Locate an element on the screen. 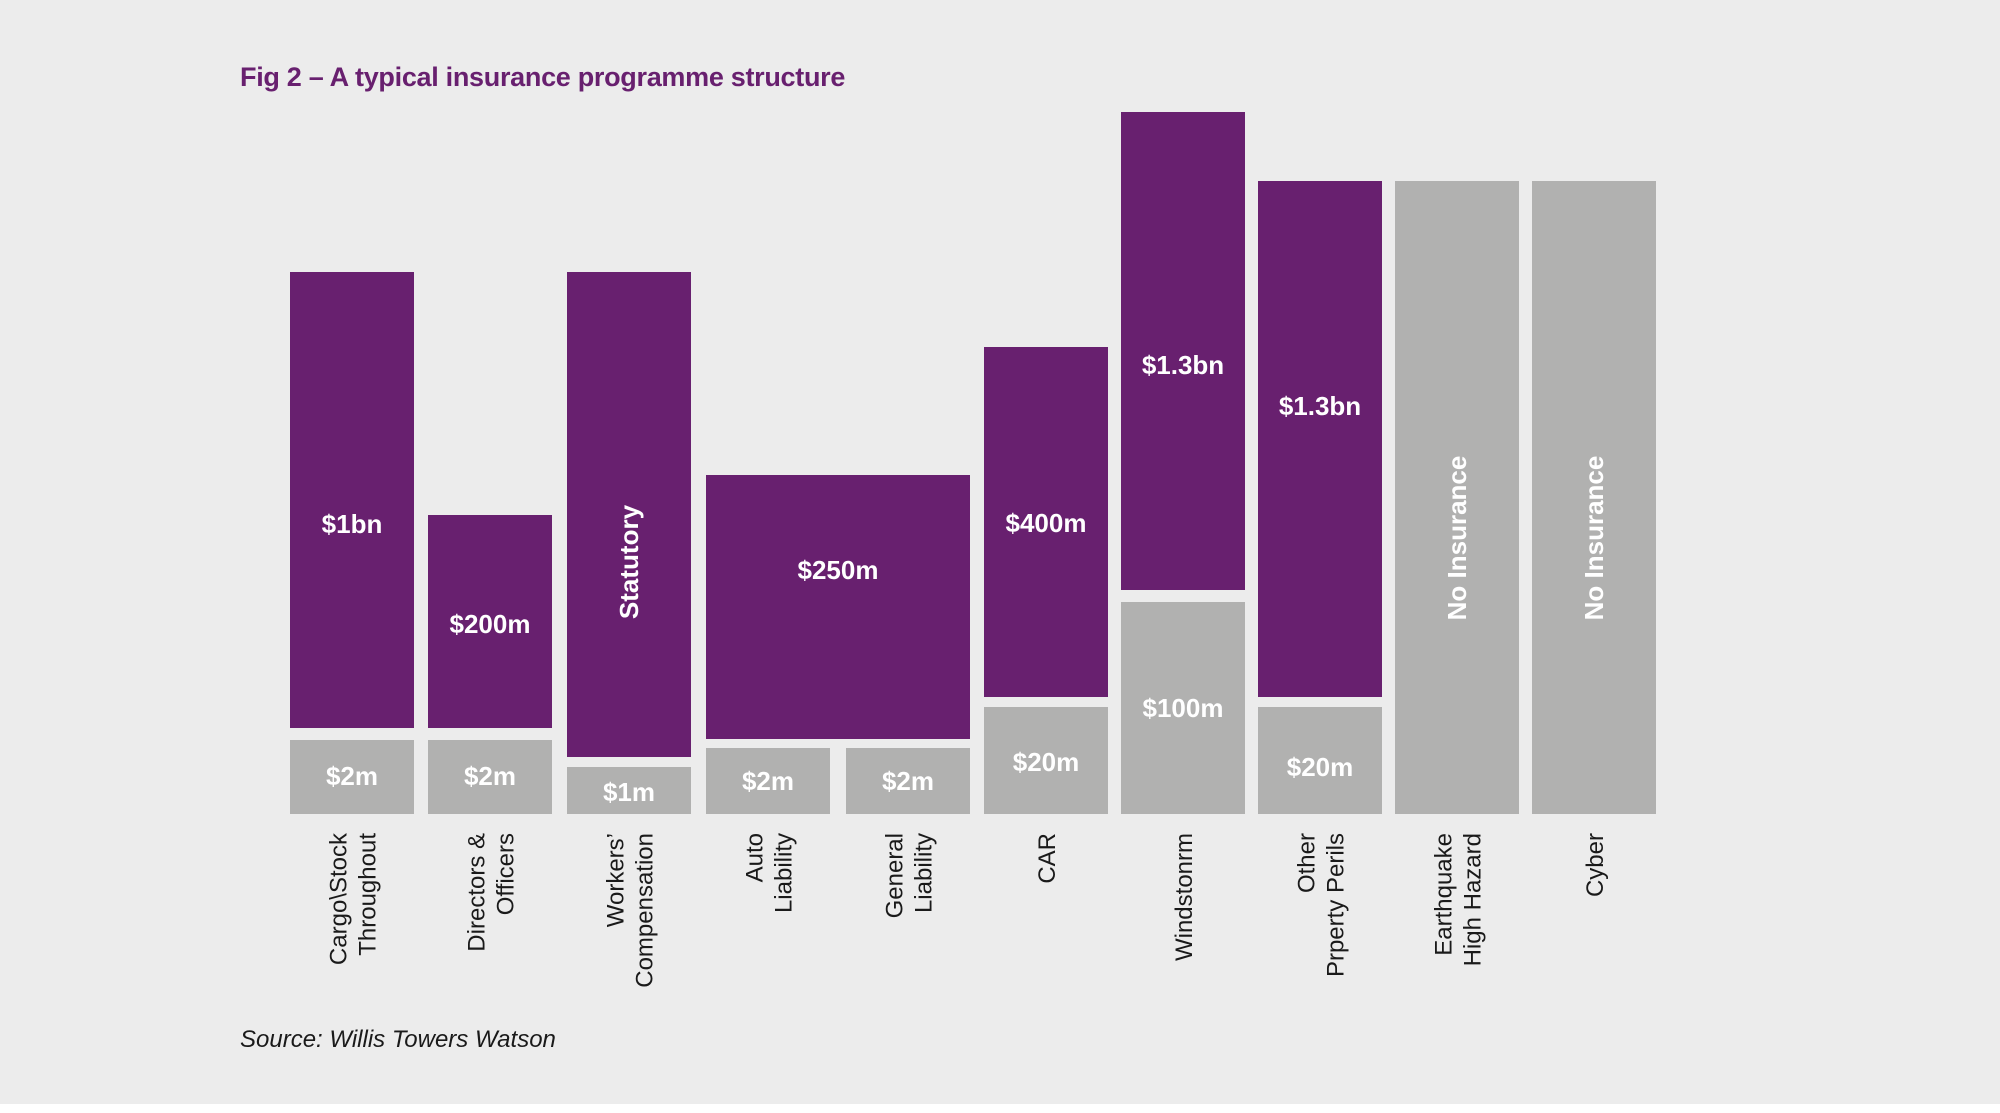 The width and height of the screenshot is (2000, 1113). data-label-0-0: $2m is located at coordinates (352, 776).